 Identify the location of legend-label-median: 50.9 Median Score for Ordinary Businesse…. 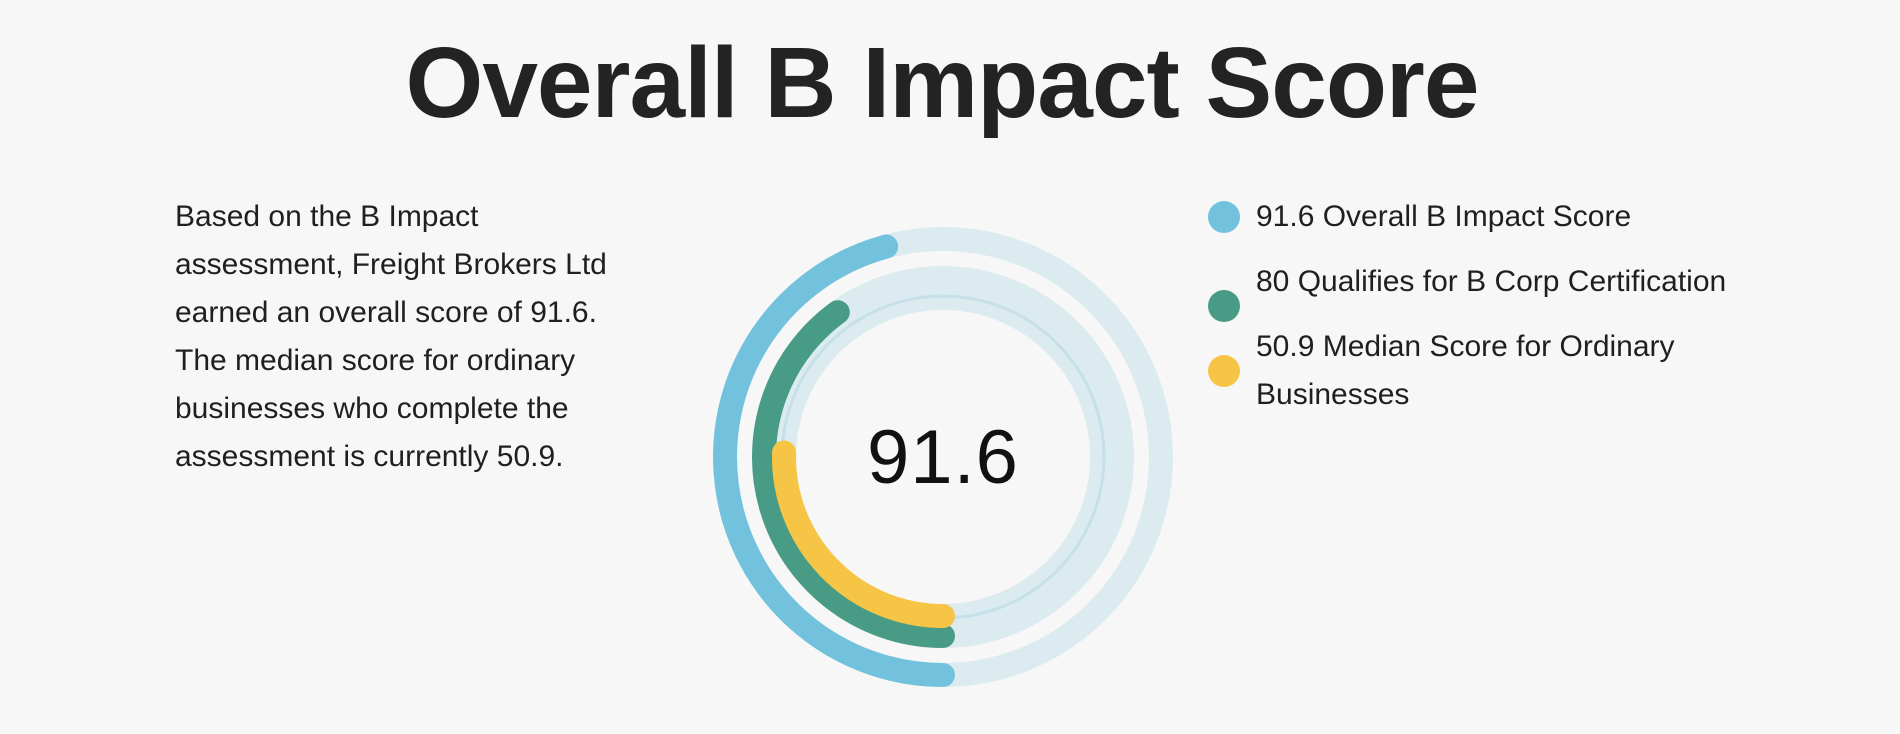
(1465, 370).